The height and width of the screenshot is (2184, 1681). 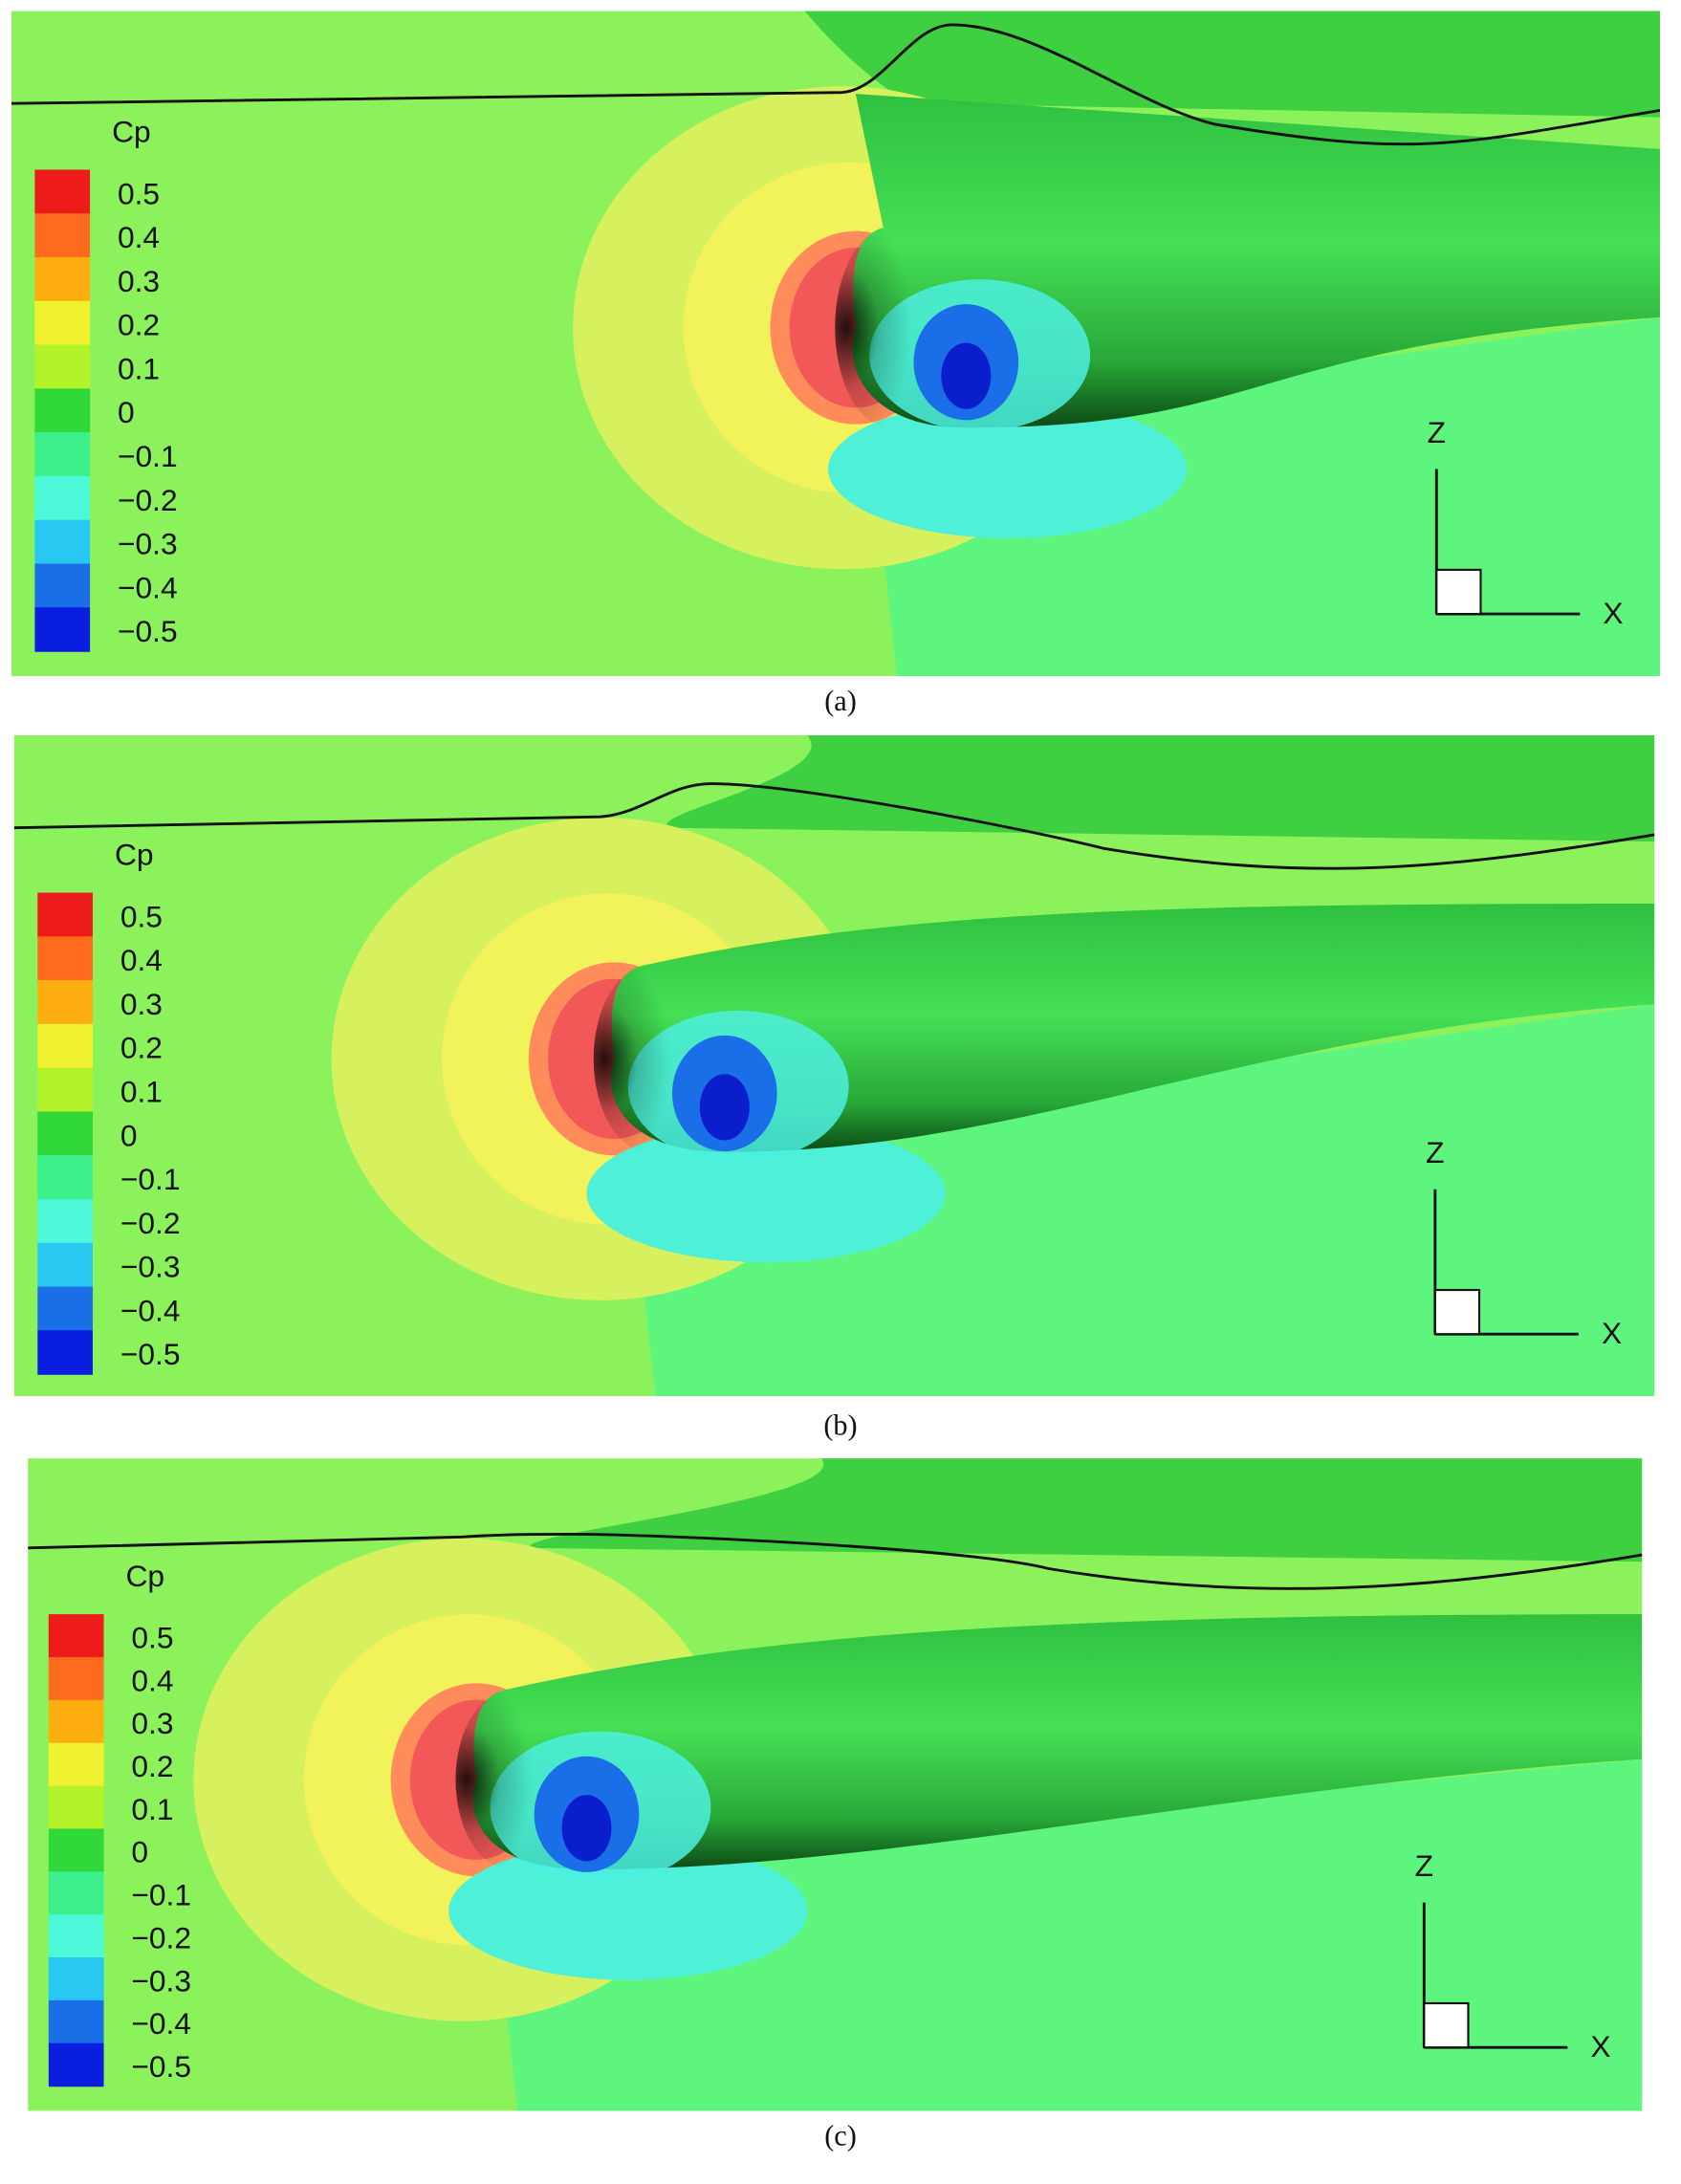 What do you see at coordinates (840, 1425) in the screenshot?
I see `caption: (b)` at bounding box center [840, 1425].